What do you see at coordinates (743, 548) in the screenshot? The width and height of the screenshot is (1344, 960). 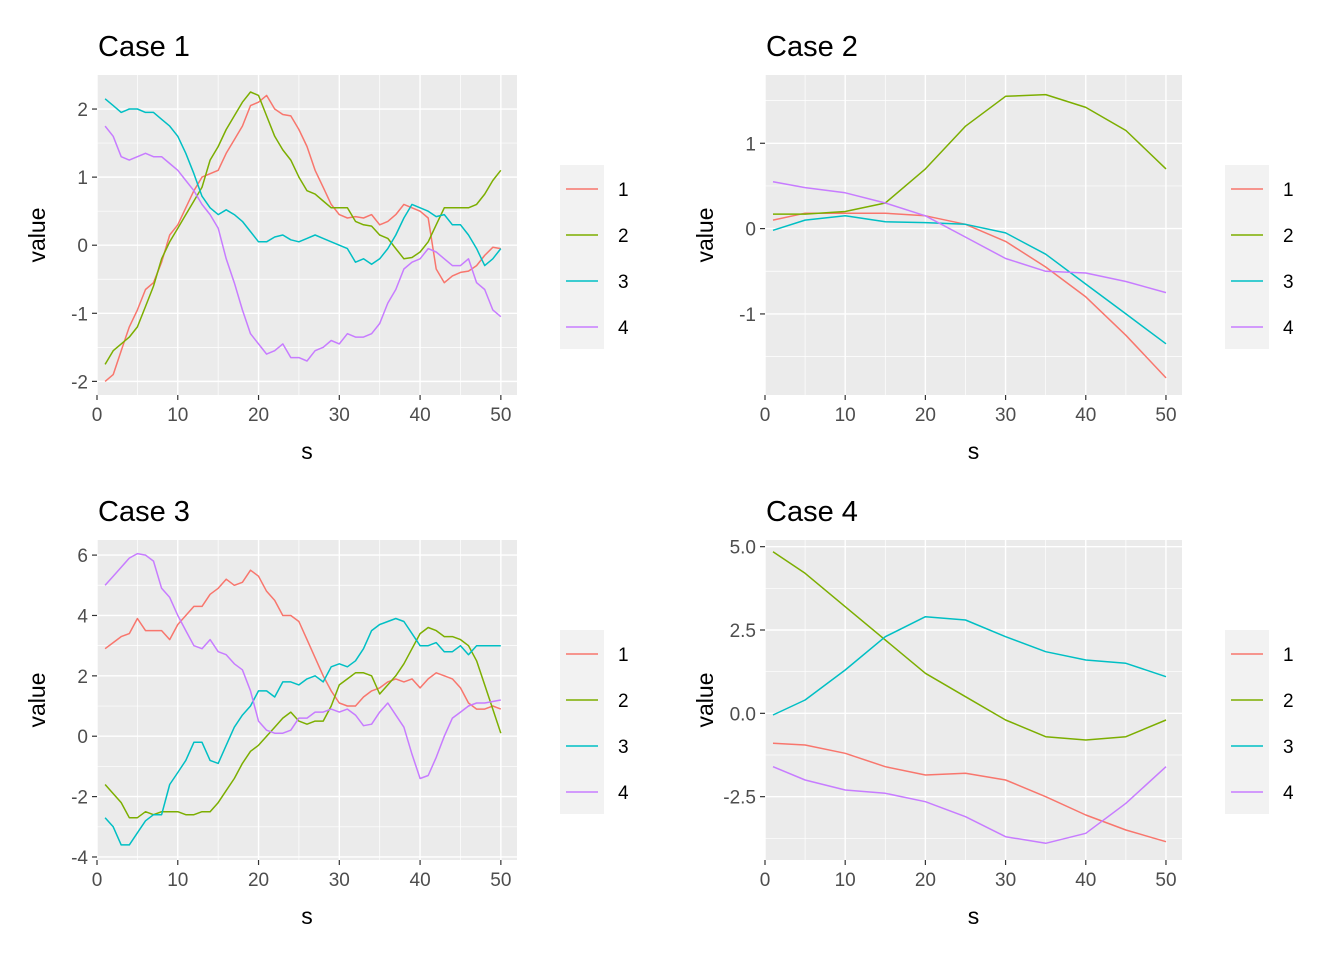 I see `y-tick-label: 5.0` at bounding box center [743, 548].